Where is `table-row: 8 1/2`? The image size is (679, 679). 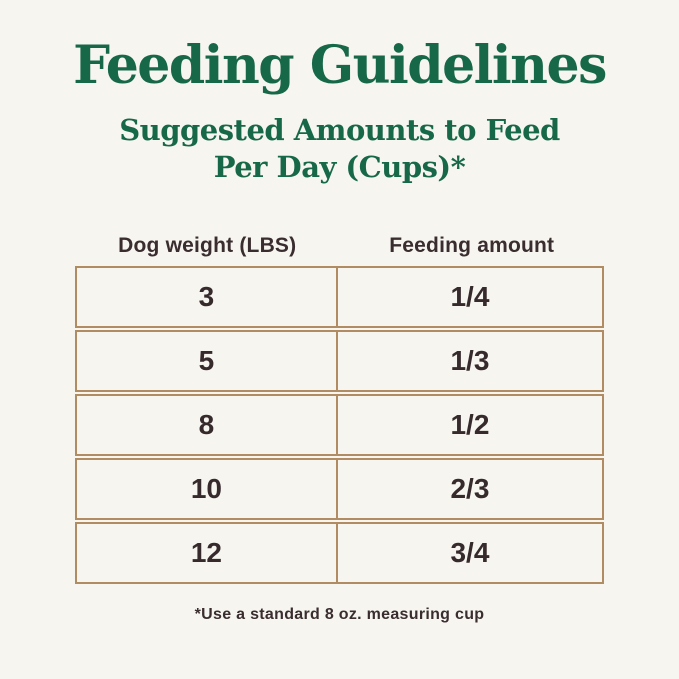
table-row: 8 1/2 is located at coordinates (339, 425).